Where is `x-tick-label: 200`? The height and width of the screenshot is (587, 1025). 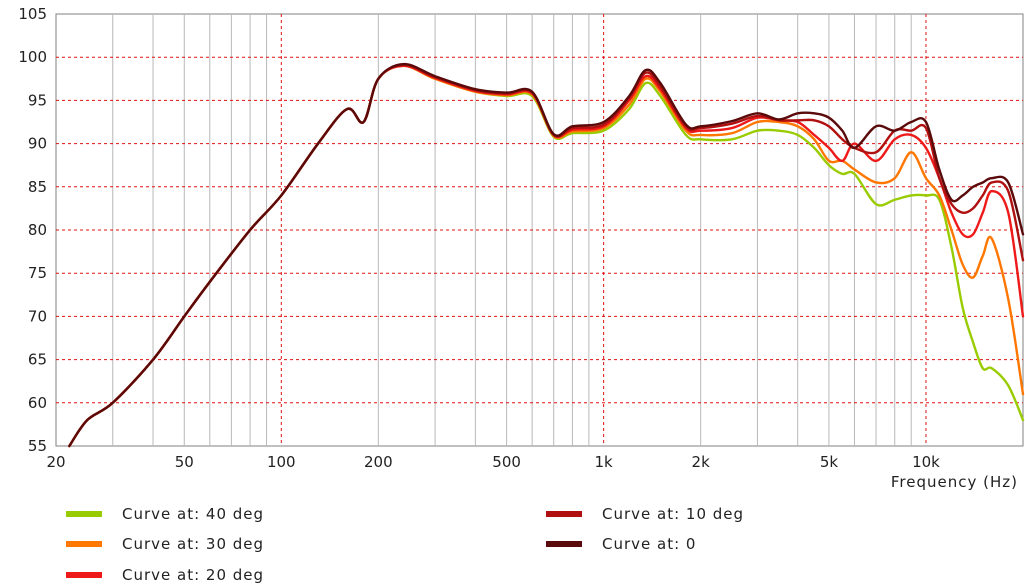 x-tick-label: 200 is located at coordinates (378, 462).